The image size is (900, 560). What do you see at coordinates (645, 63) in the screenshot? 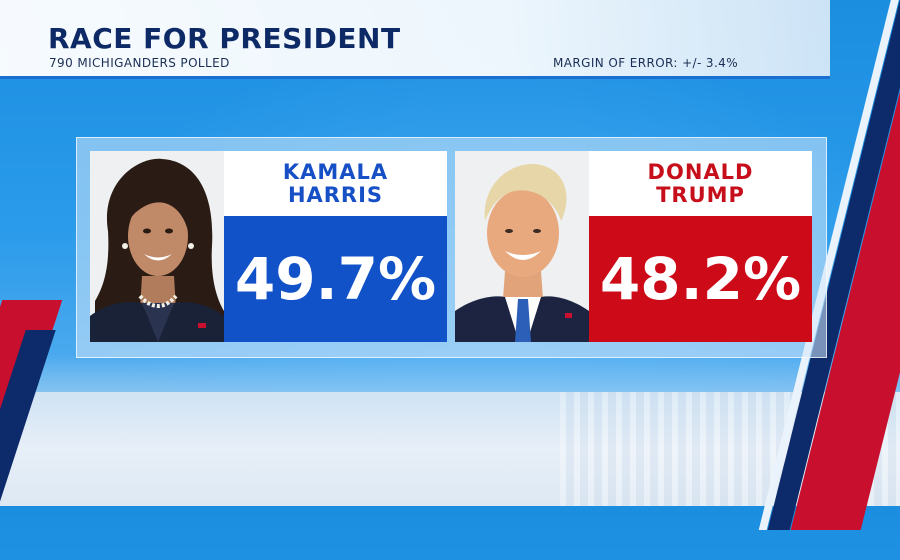
I see `margin-of-error: MARGIN OF ERROR: +/- 3.4%` at bounding box center [645, 63].